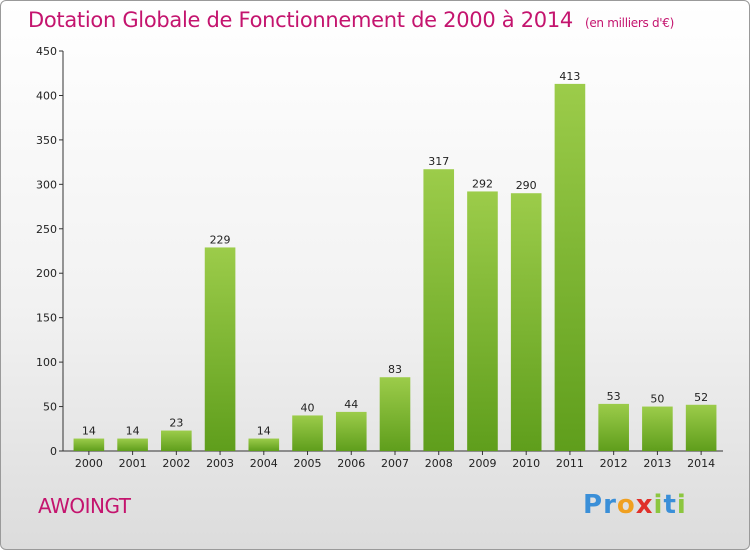 Image resolution: width=750 pixels, height=550 pixels. I want to click on y-tick-label: 250, so click(46, 229).